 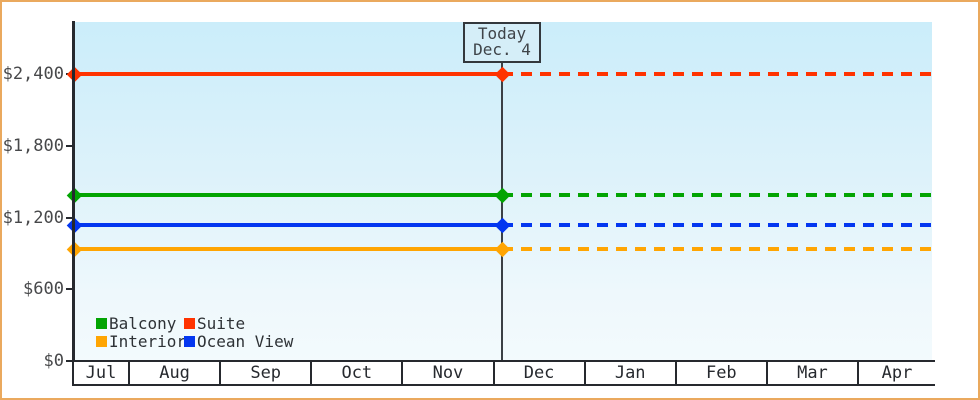 I want to click on price-line-balcony-dashed-projection, so click(x=717, y=194).